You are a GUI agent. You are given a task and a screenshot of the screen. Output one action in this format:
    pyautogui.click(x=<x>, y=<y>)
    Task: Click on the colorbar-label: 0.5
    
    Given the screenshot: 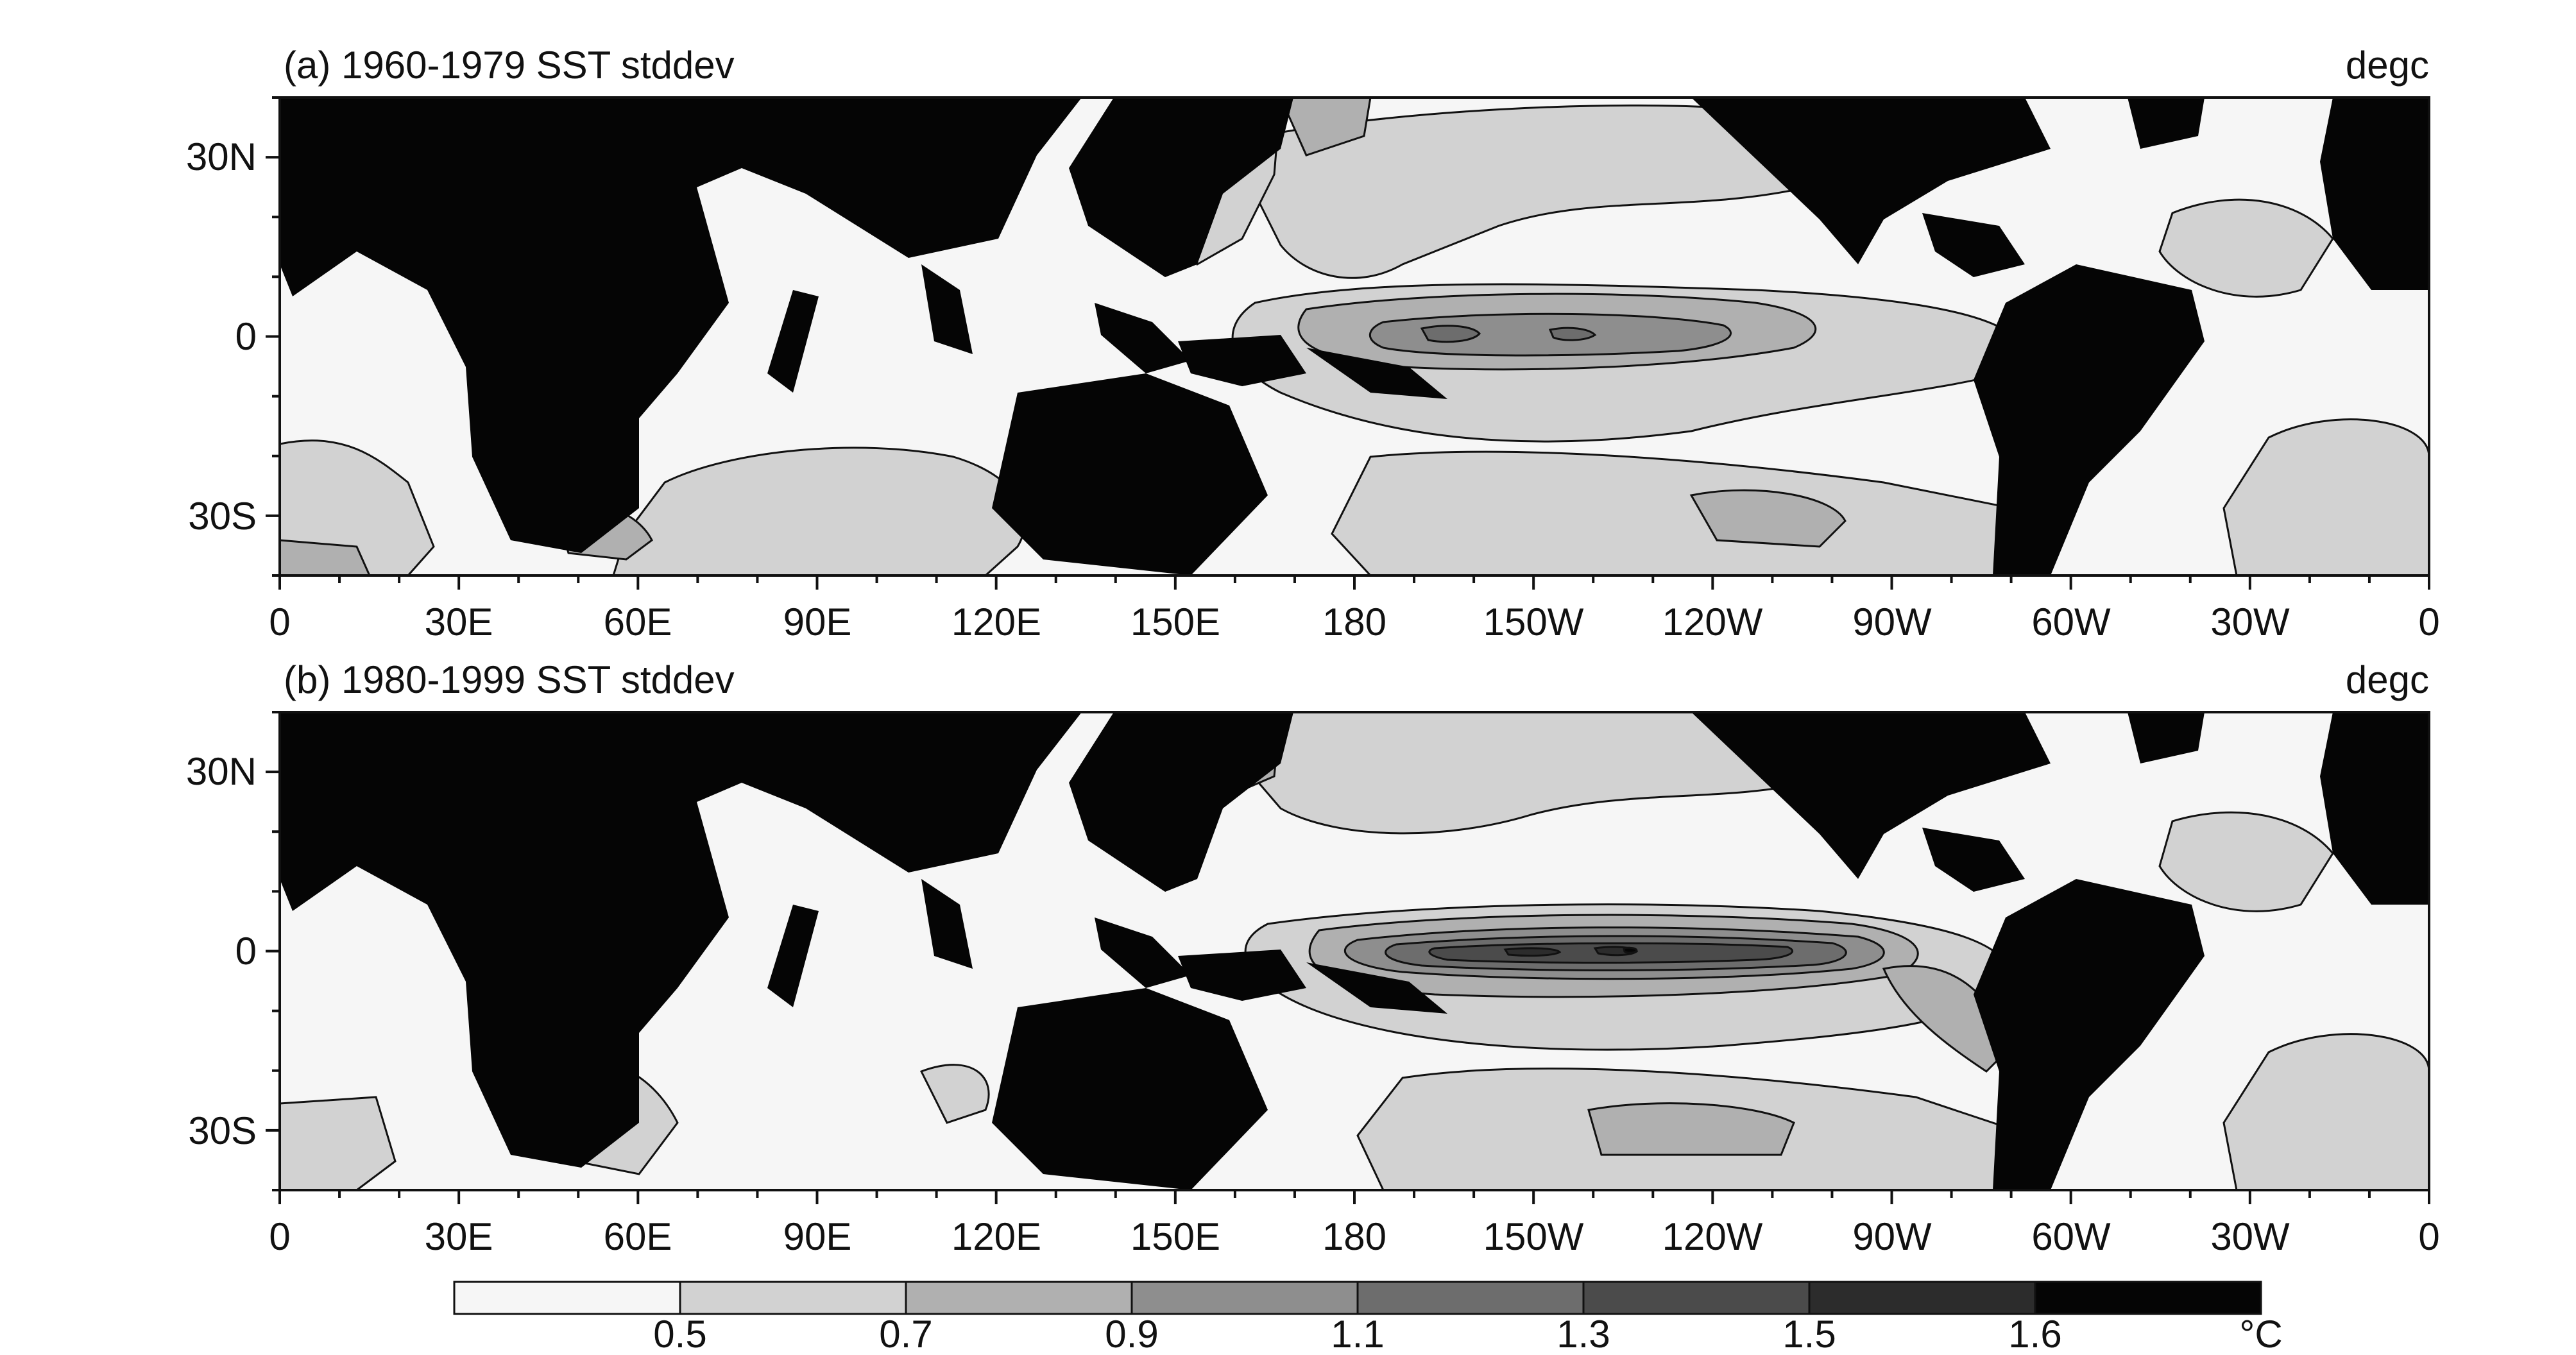 What is the action you would take?
    pyautogui.click(x=680, y=1334)
    